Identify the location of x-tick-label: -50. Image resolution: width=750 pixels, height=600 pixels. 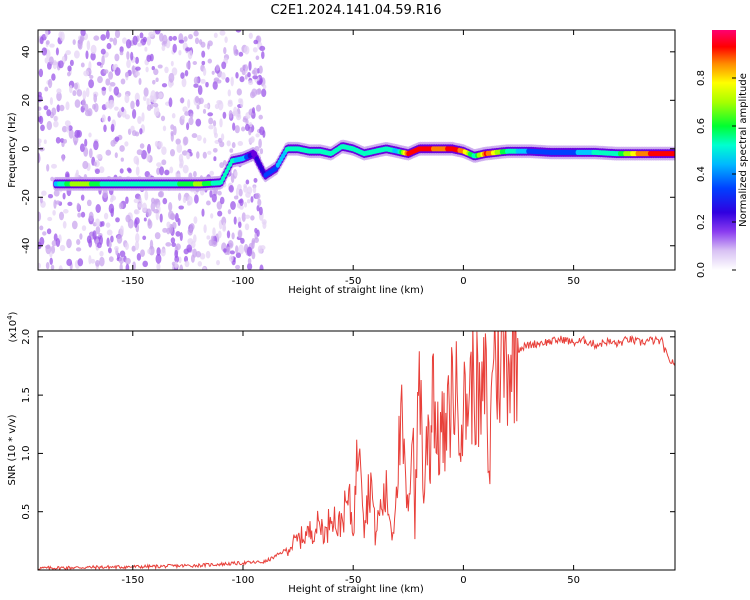
(353, 281).